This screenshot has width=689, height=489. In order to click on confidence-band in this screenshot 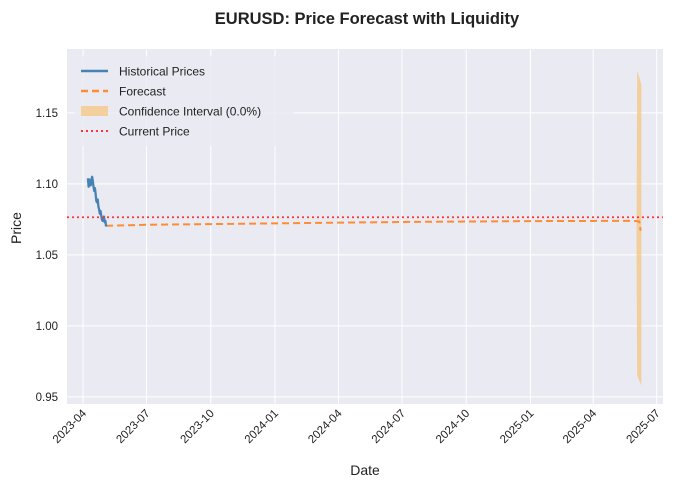, I will do `click(639, 228)`.